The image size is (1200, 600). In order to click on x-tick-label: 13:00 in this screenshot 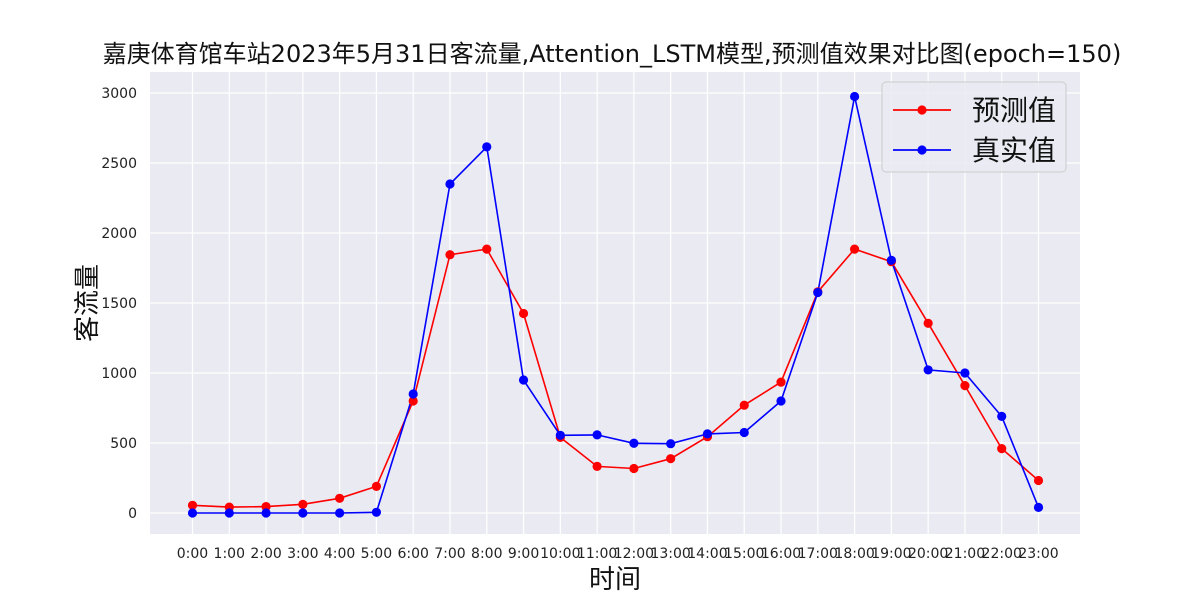, I will do `click(670, 554)`.